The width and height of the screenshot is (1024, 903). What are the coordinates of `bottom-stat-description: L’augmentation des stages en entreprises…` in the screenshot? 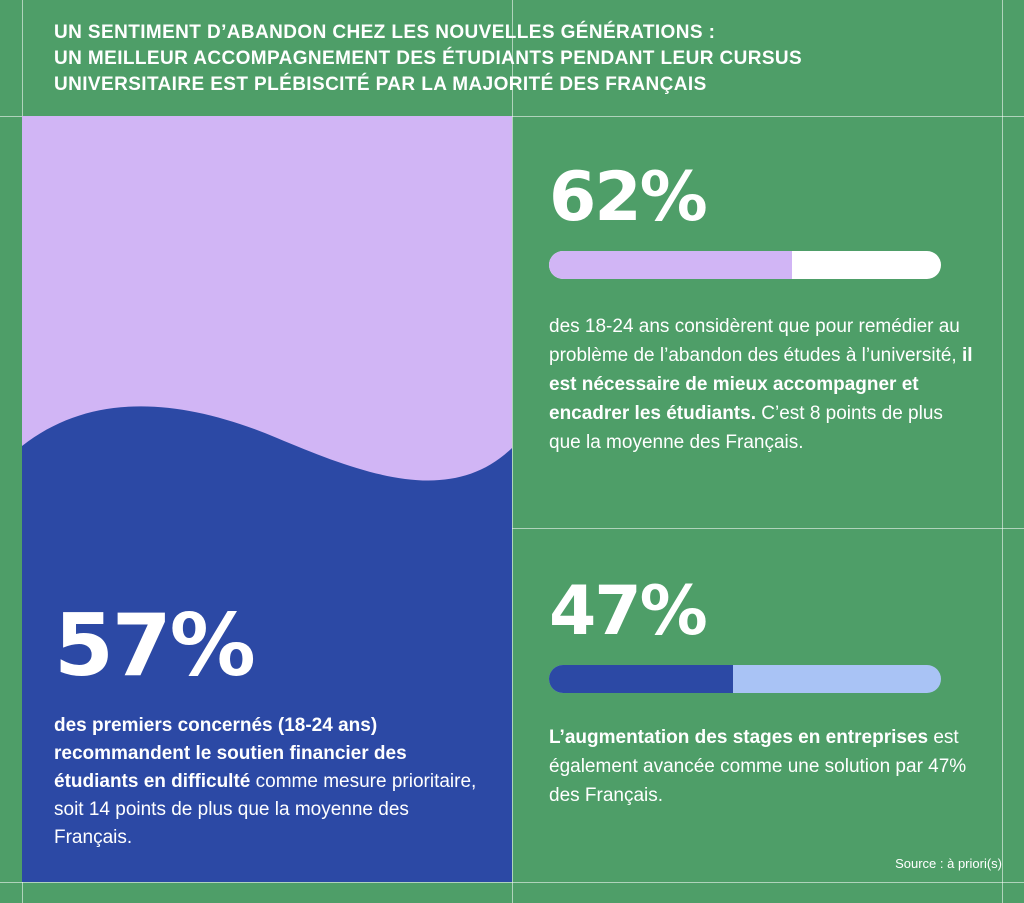 It's located at (764, 766).